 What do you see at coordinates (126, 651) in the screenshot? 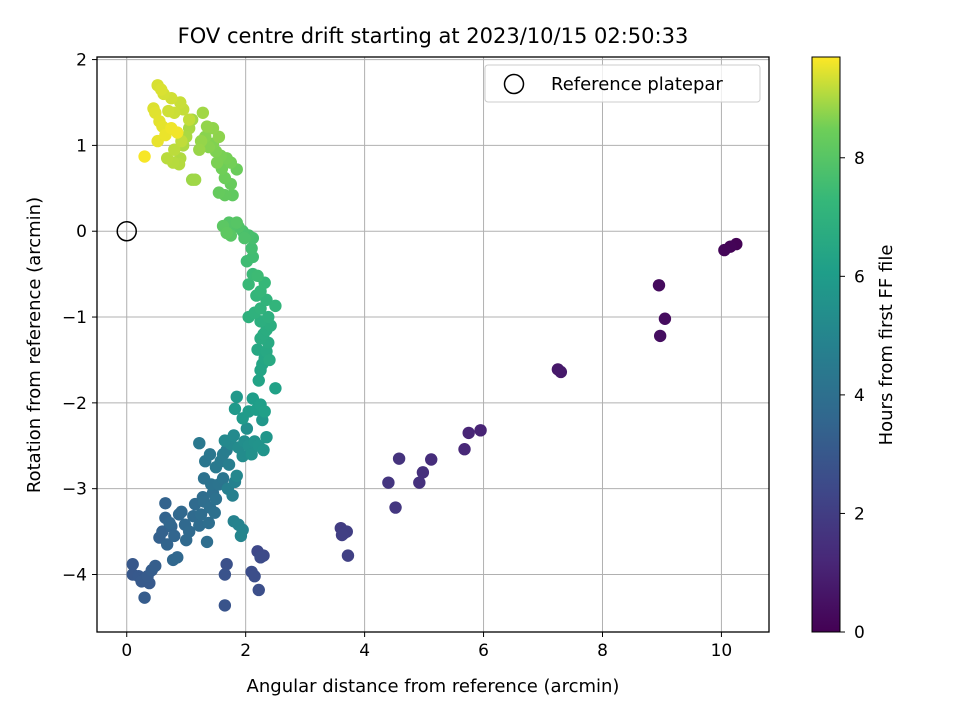
I see `x-tick-label: 0` at bounding box center [126, 651].